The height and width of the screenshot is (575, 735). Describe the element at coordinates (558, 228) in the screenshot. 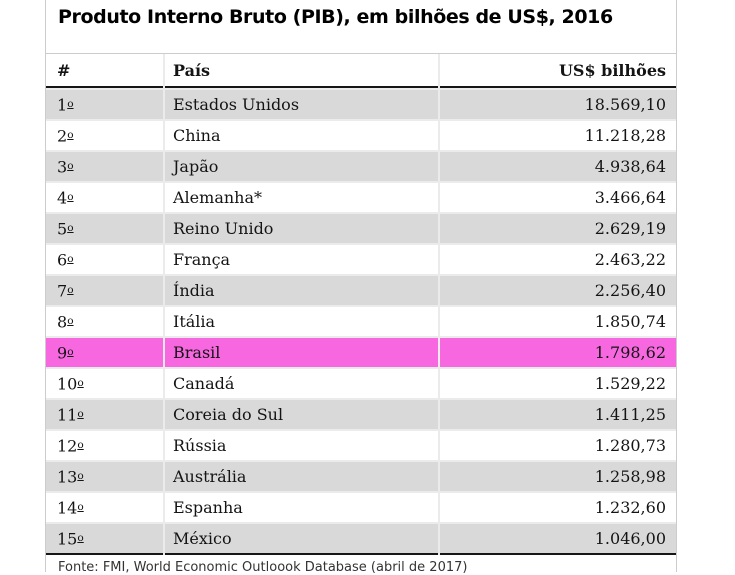

I see `value-cell: 2.629,19` at that location.